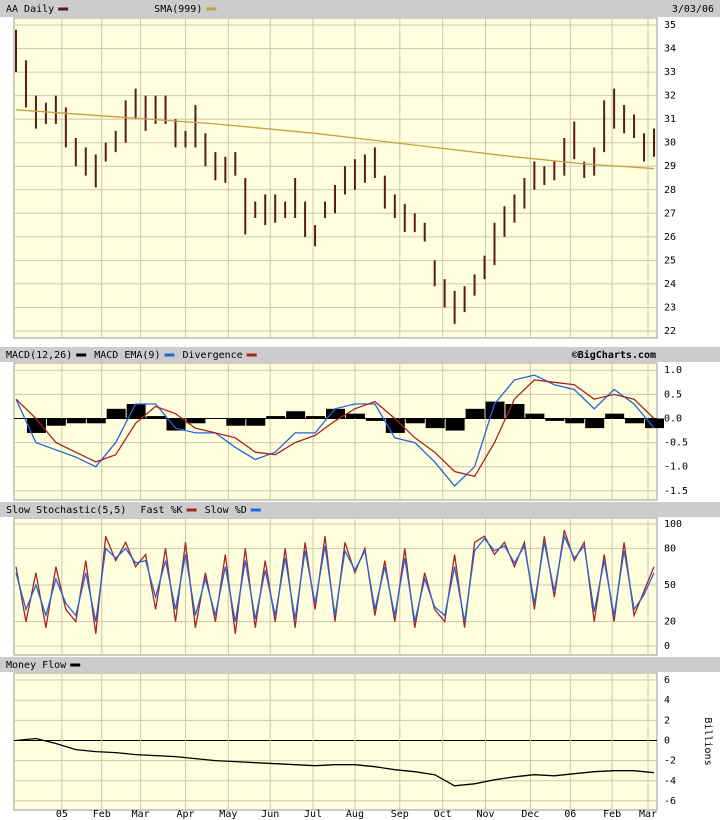 This screenshot has height=820, width=720. Describe the element at coordinates (670, 307) in the screenshot. I see `y-tick-label: 23` at that location.